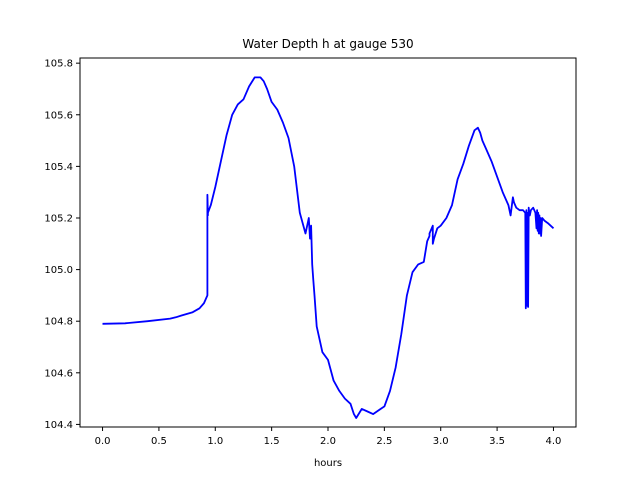  I want to click on chart-title: Water Depth h at gauge 530, so click(327, 44).